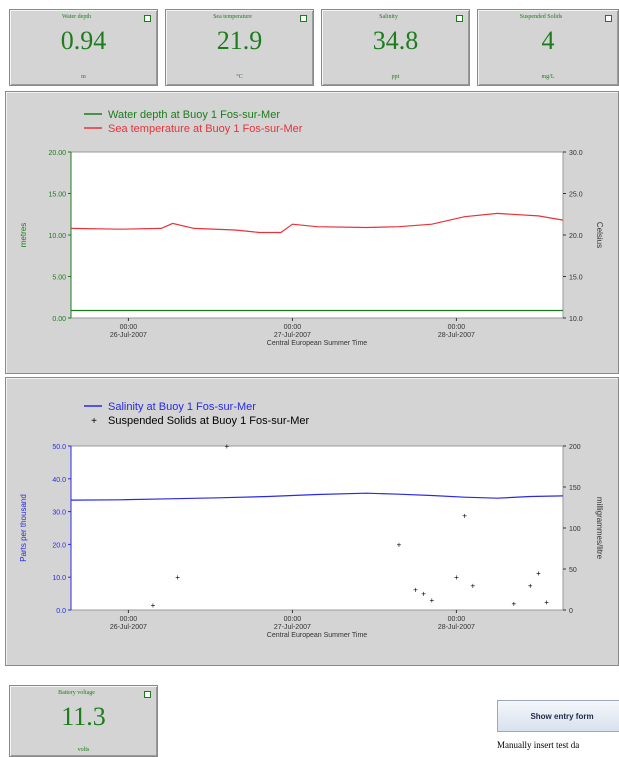 The image size is (619, 757). I want to click on tile-label: Sea temperature, so click(232, 17).